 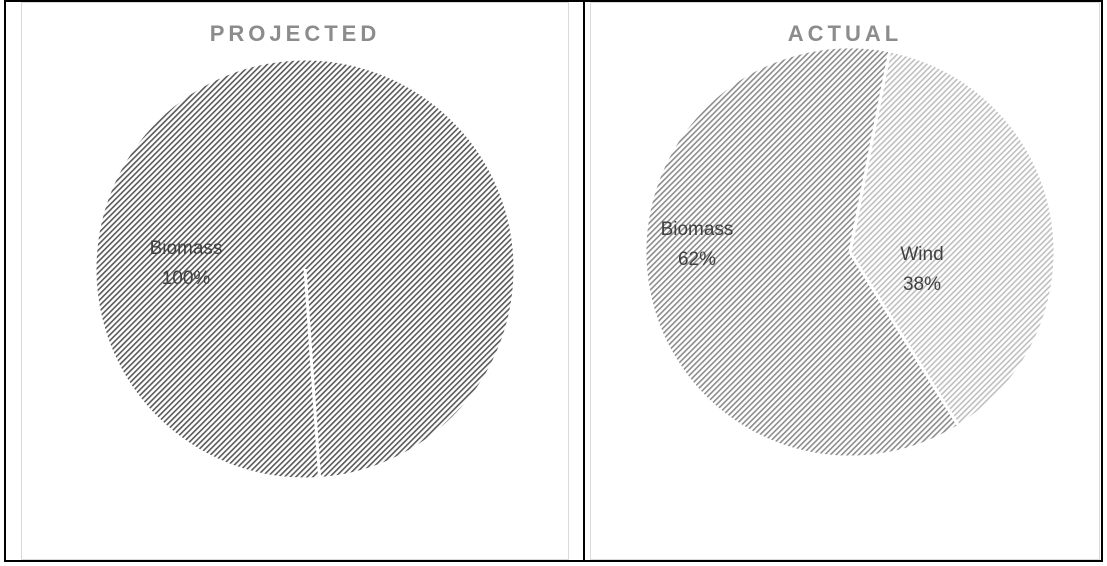 What do you see at coordinates (186, 263) in the screenshot?
I see `data-label: Biomass 100%` at bounding box center [186, 263].